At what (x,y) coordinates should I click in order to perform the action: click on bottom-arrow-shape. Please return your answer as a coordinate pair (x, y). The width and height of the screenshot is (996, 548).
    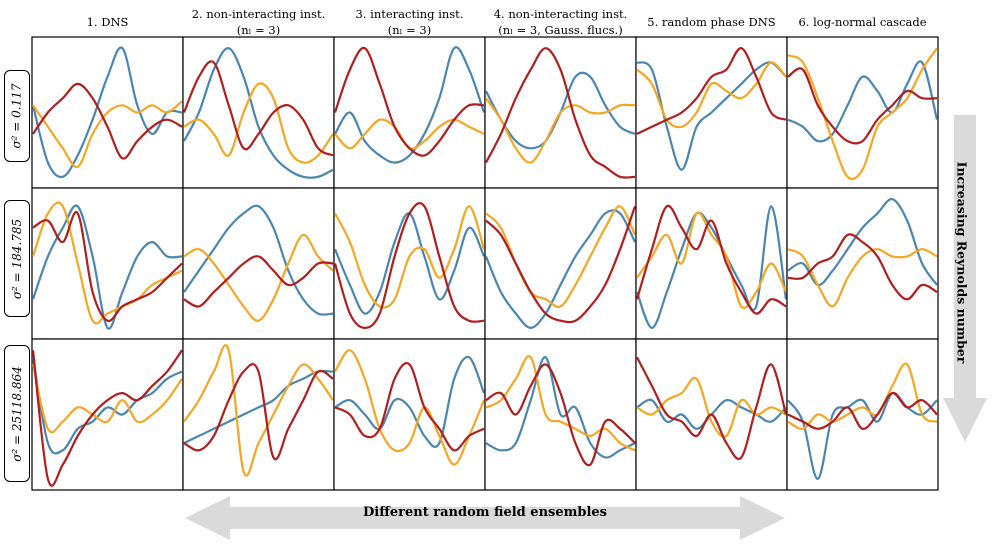
    Looking at the image, I should click on (485, 518).